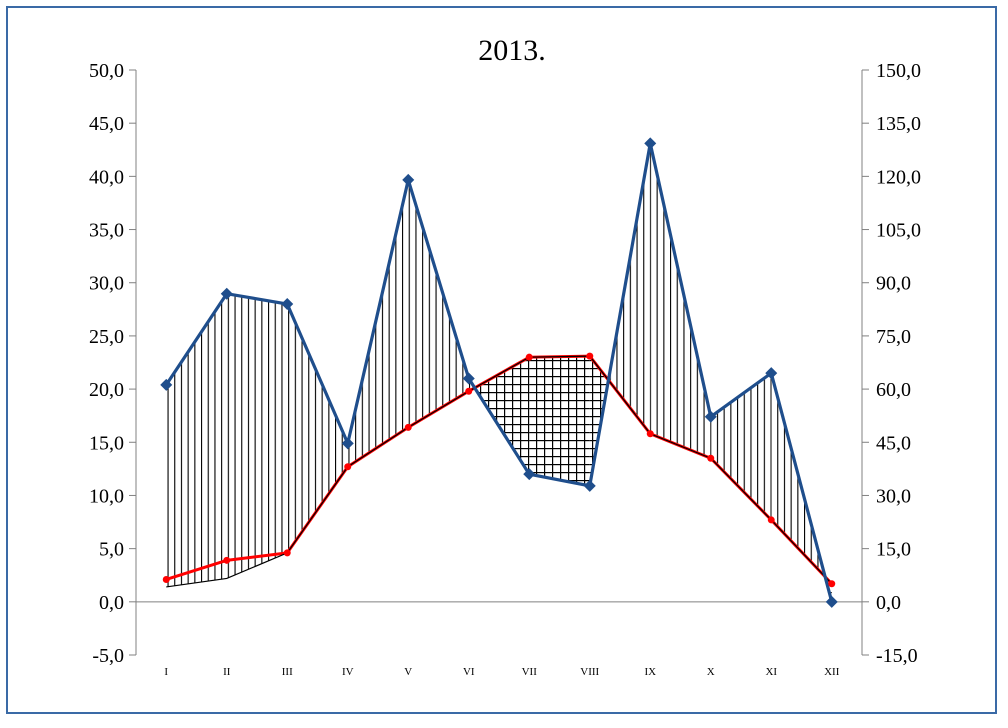 Image resolution: width=1008 pixels, height=728 pixels. What do you see at coordinates (589, 672) in the screenshot?
I see `x-tick-label: VIII` at bounding box center [589, 672].